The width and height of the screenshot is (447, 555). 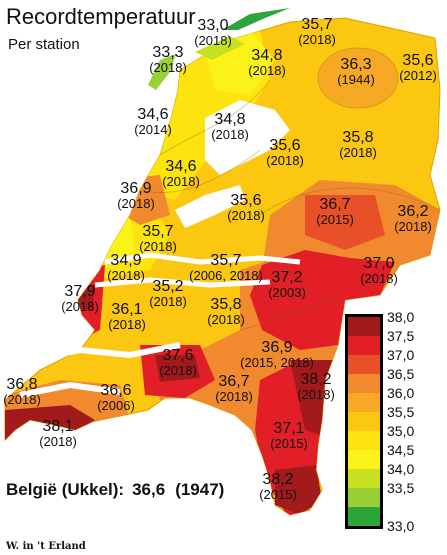 I want to click on oosterschelde, so click(x=105, y=352).